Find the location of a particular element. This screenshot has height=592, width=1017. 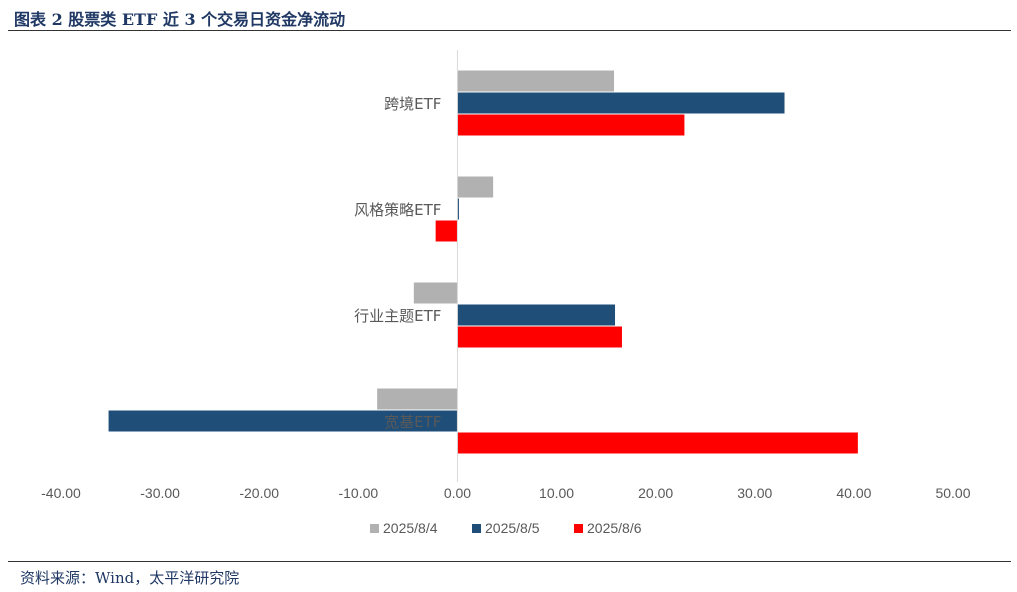

category-labels: 跨境ETF 风格策略ETF 行业主题ETF 宽基ETF is located at coordinates (397, 263).